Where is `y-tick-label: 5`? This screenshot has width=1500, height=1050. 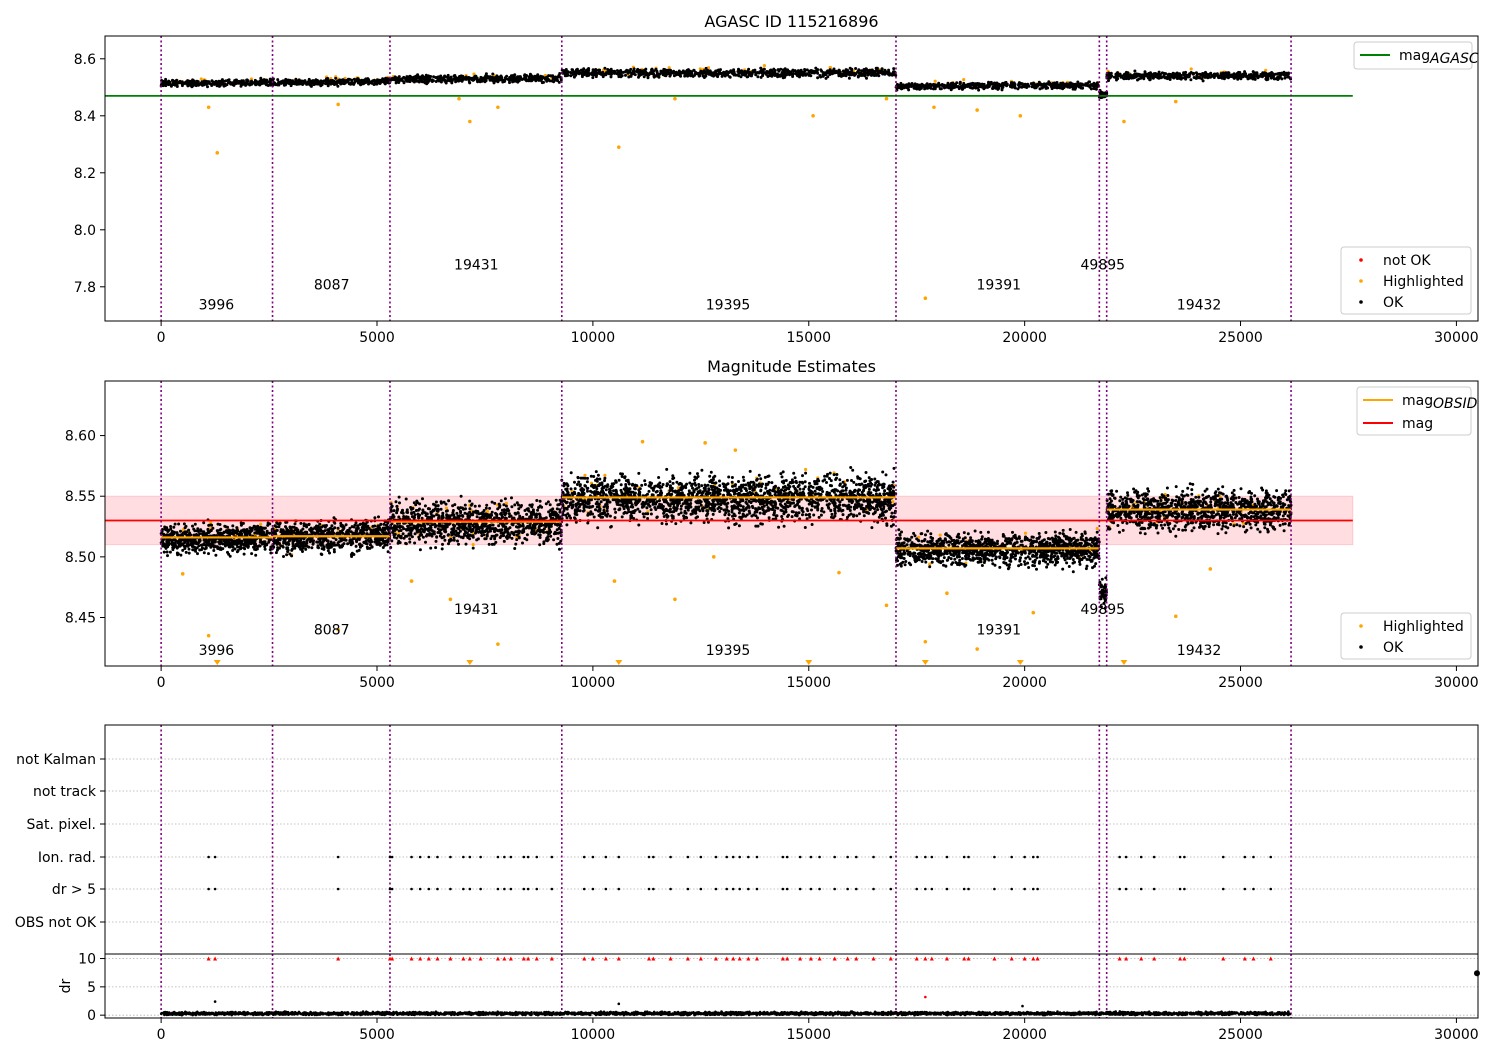 y-tick-label: 5 is located at coordinates (91, 988).